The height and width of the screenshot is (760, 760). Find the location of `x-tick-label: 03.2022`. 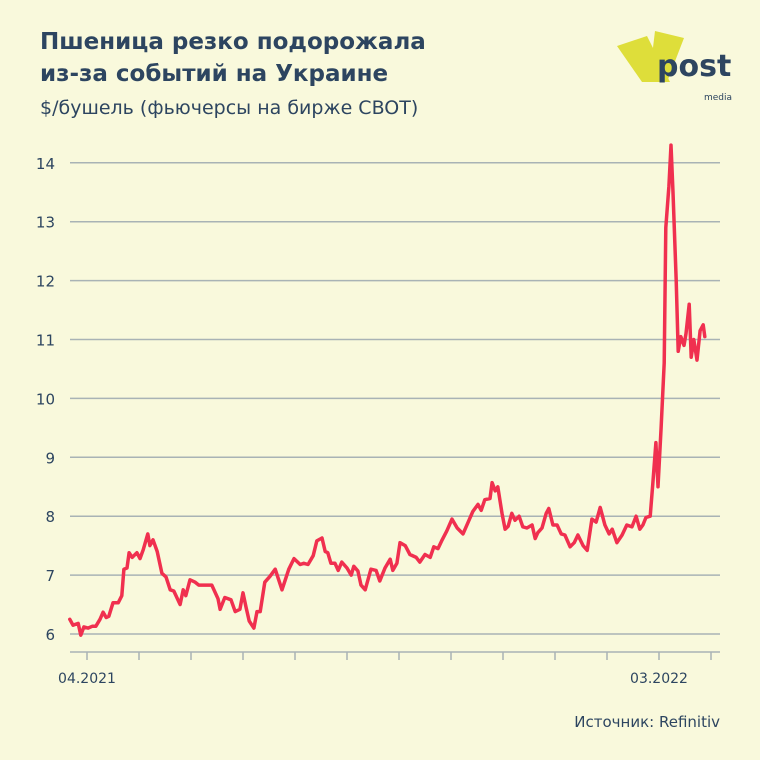

x-tick-label: 03.2022 is located at coordinates (659, 679).